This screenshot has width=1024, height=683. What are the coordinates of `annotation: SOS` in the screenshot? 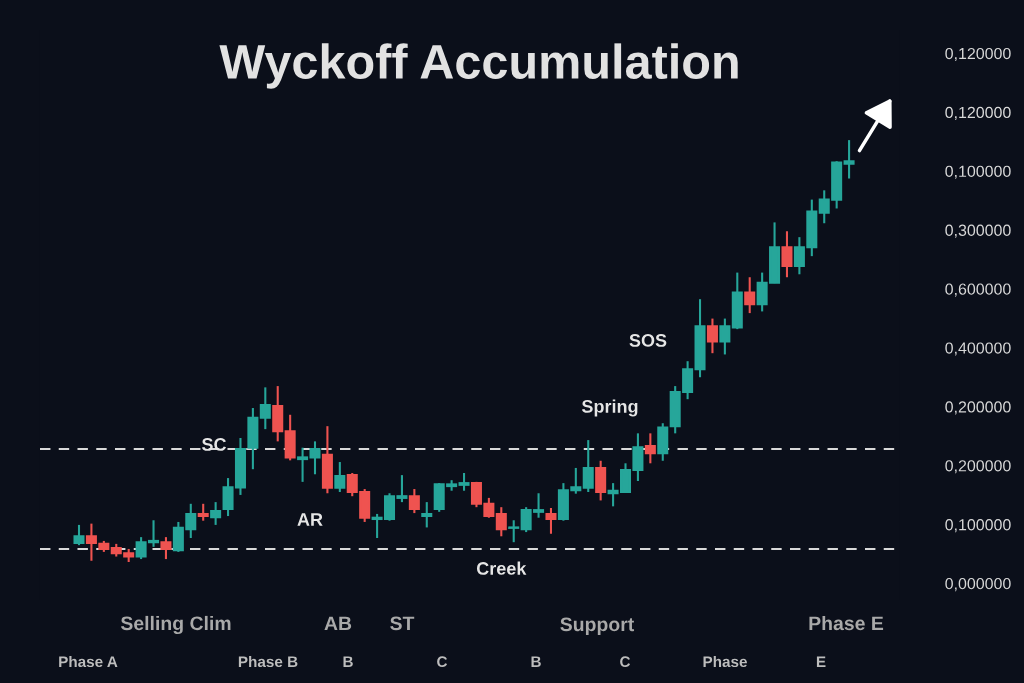 It's located at (648, 340).